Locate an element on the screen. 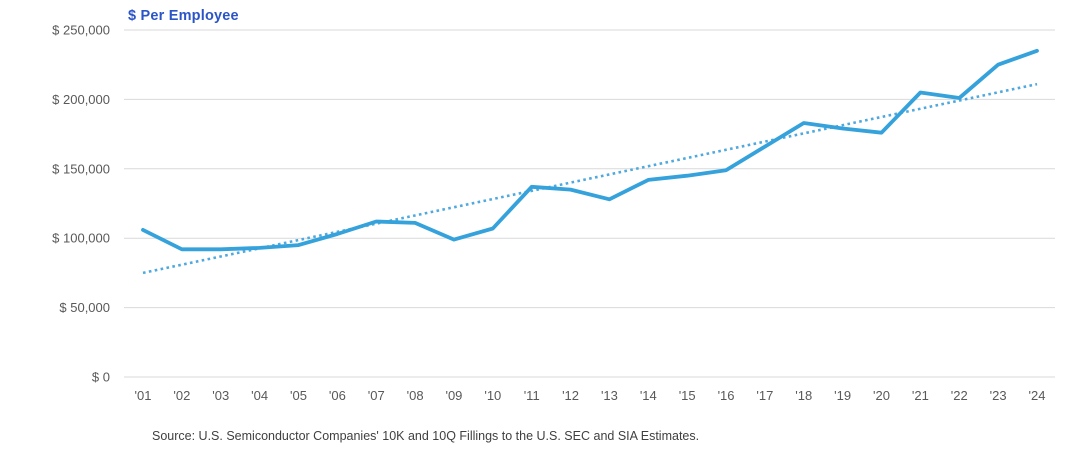 The width and height of the screenshot is (1080, 453). x-axis-tick-label: '12 is located at coordinates (570, 395).